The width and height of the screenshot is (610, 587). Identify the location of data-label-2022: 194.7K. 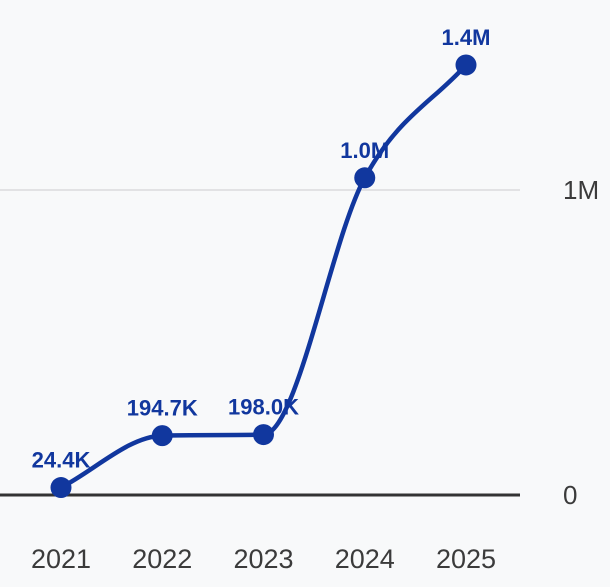
(162, 408).